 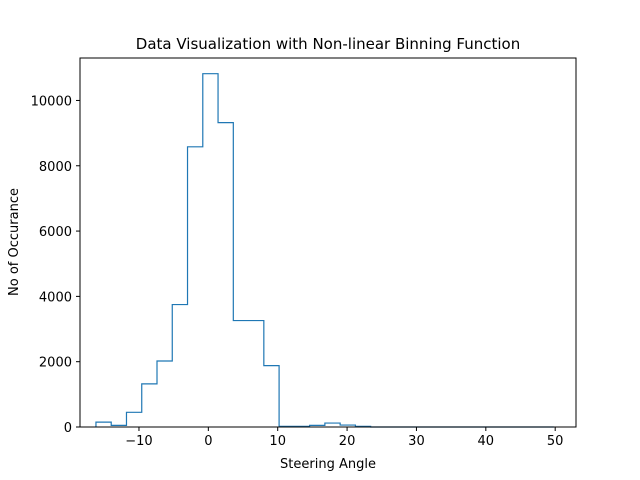 What do you see at coordinates (208, 441) in the screenshot?
I see `x-tick-label: 0` at bounding box center [208, 441].